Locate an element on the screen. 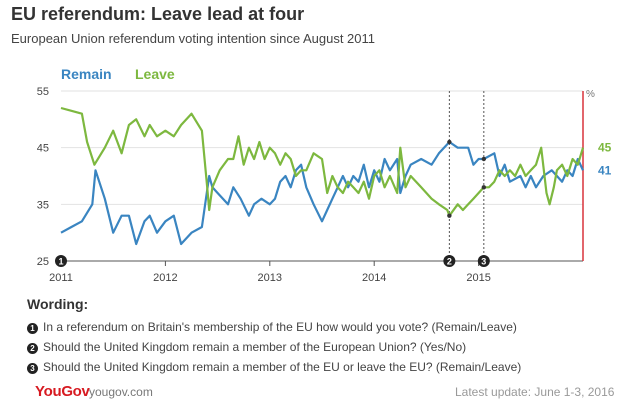 The image size is (623, 415). yougov-logo: YouGov is located at coordinates (62, 391).